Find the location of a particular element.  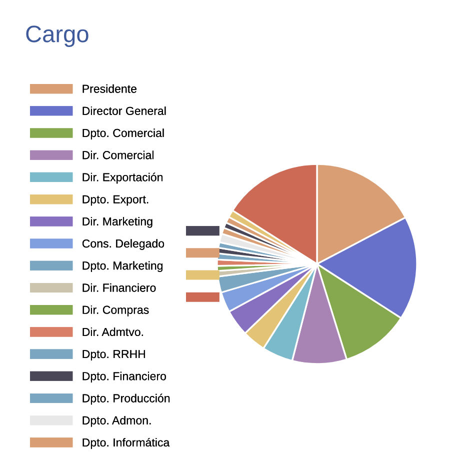

chart-title: Cargo is located at coordinates (57, 37).